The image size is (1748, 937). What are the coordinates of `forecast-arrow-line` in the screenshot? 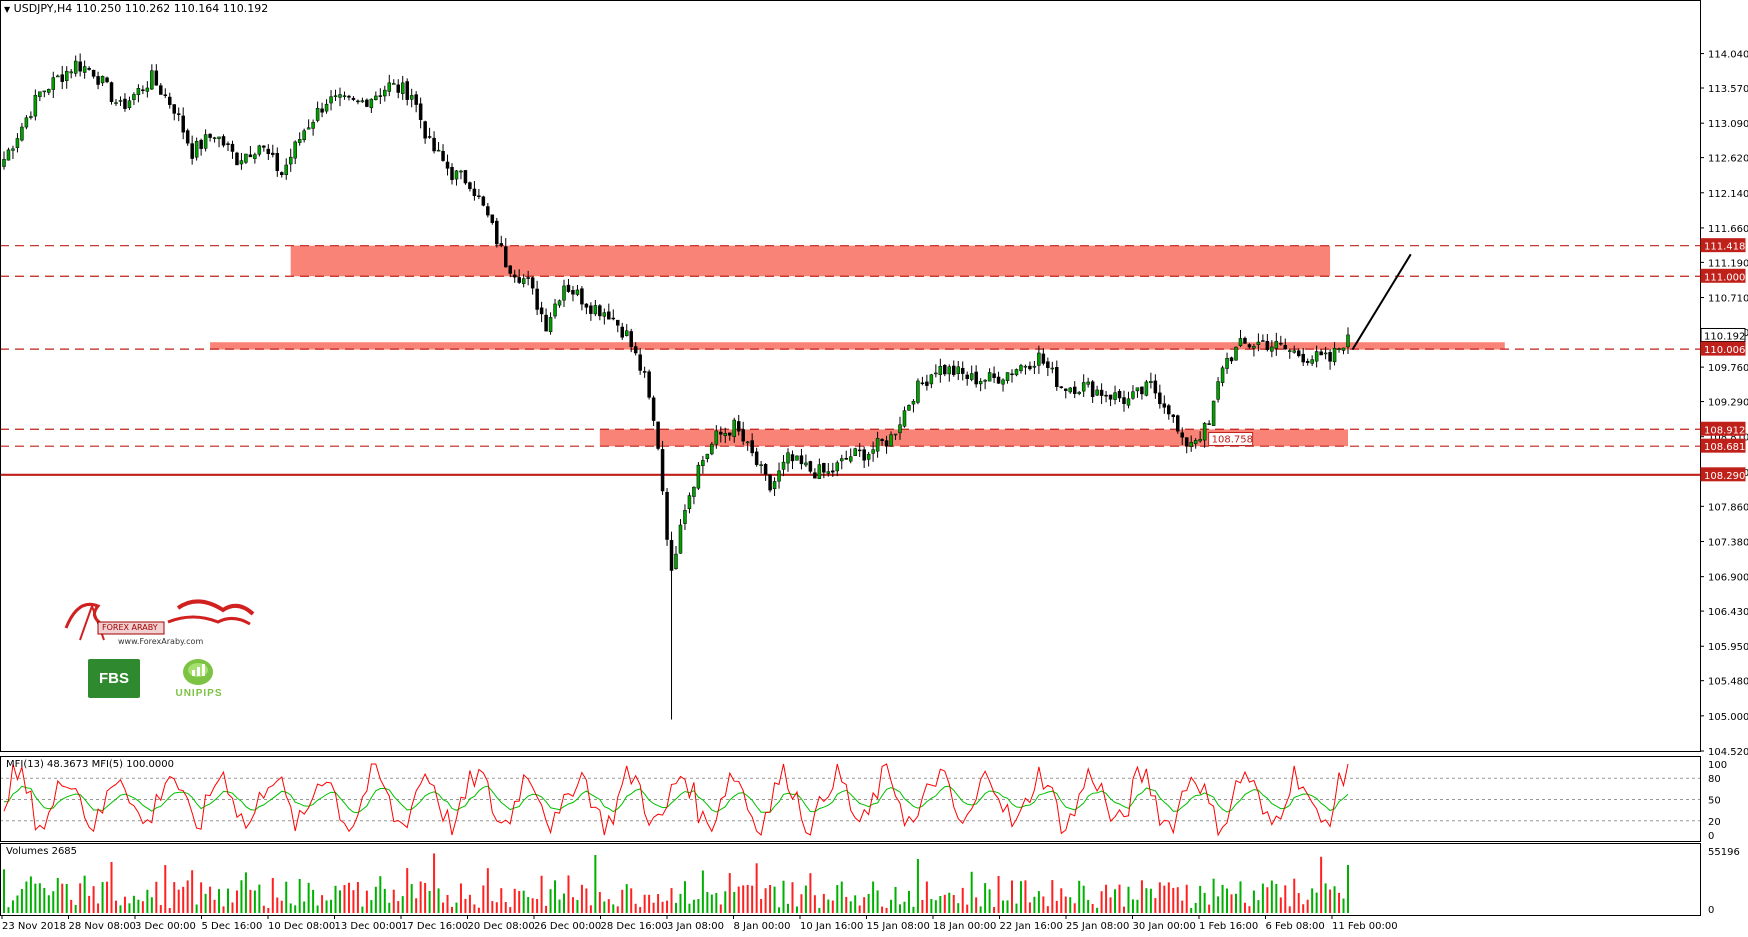 It's located at (1381, 302).